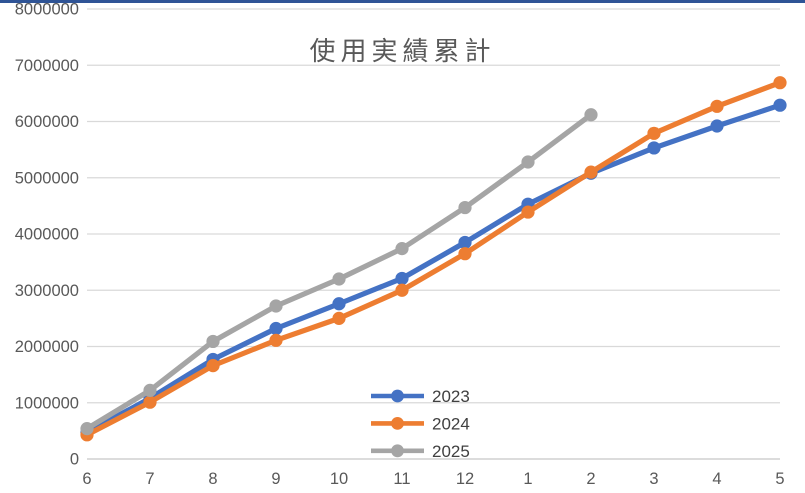 Image resolution: width=805 pixels, height=493 pixels. What do you see at coordinates (47, 66) in the screenshot?
I see `y-axis-tick-label: 7000000` at bounding box center [47, 66].